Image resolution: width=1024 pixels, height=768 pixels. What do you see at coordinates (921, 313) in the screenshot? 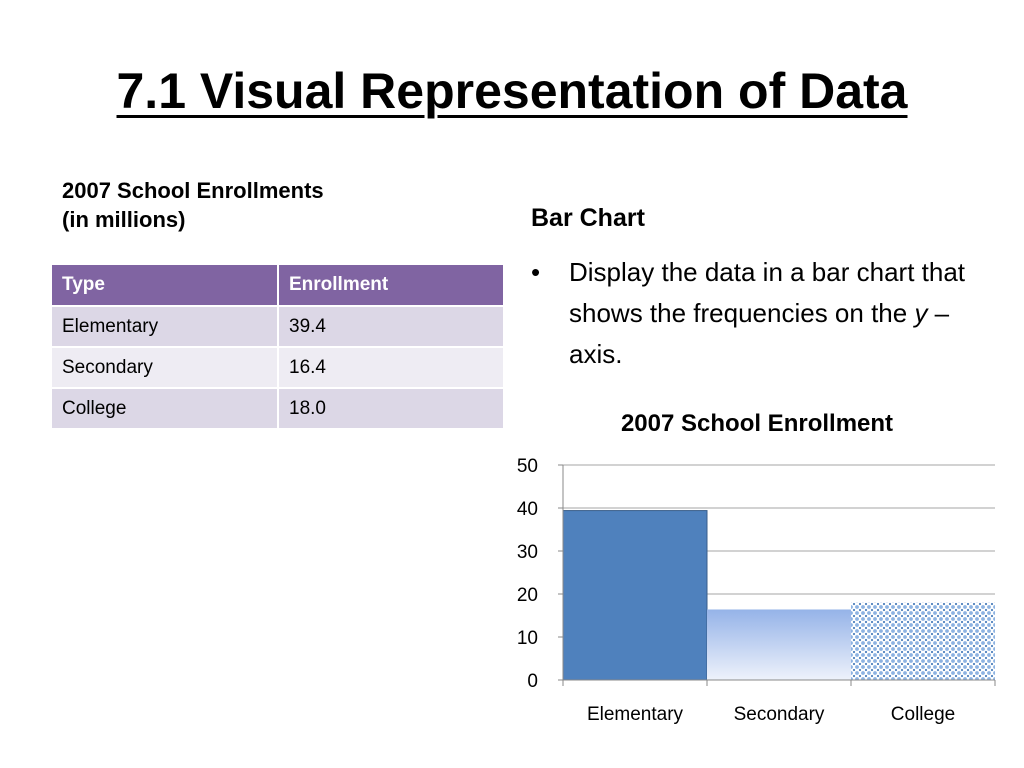
I see `bullet-text-italic: y` at bounding box center [921, 313].